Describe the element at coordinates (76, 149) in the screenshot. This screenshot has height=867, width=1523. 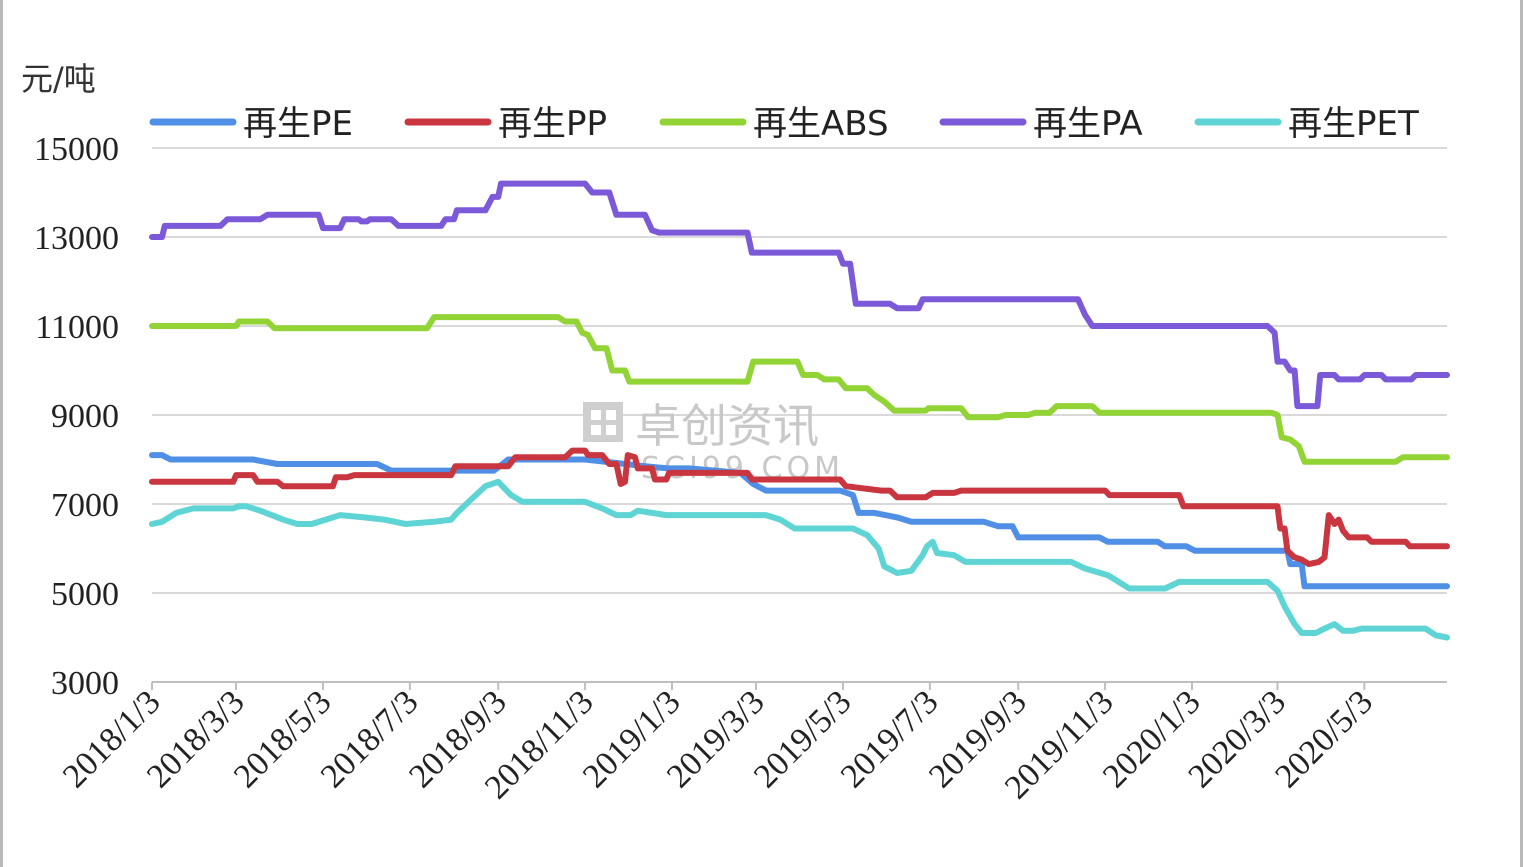
I see `y-tick-label: 15000` at that location.